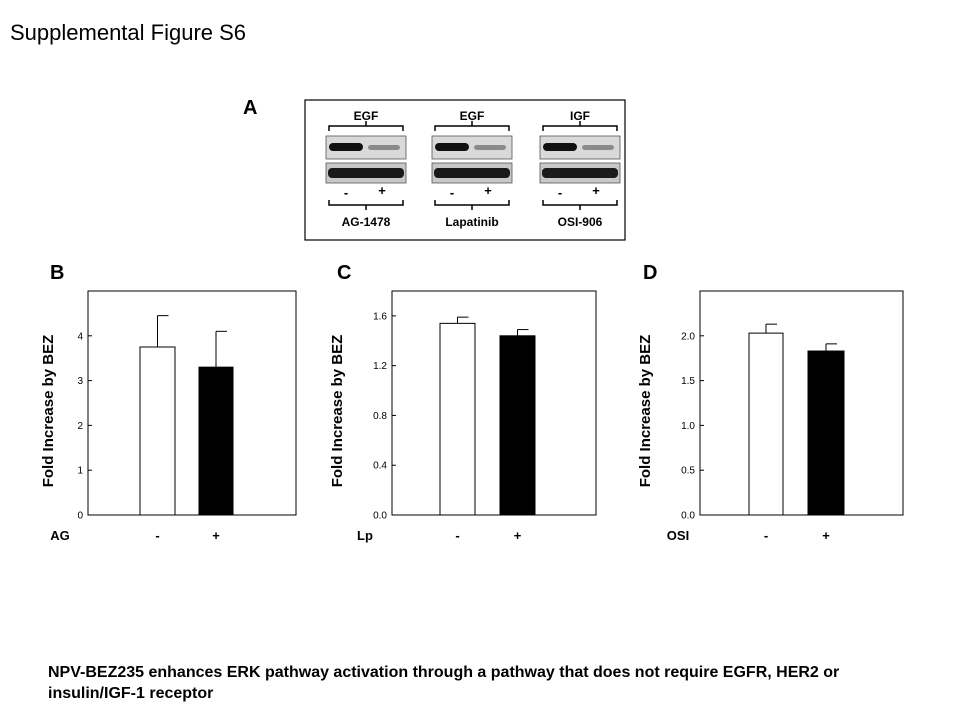 The height and width of the screenshot is (720, 960). Describe the element at coordinates (80, 471) in the screenshot. I see `y-tick-label: 1` at that location.